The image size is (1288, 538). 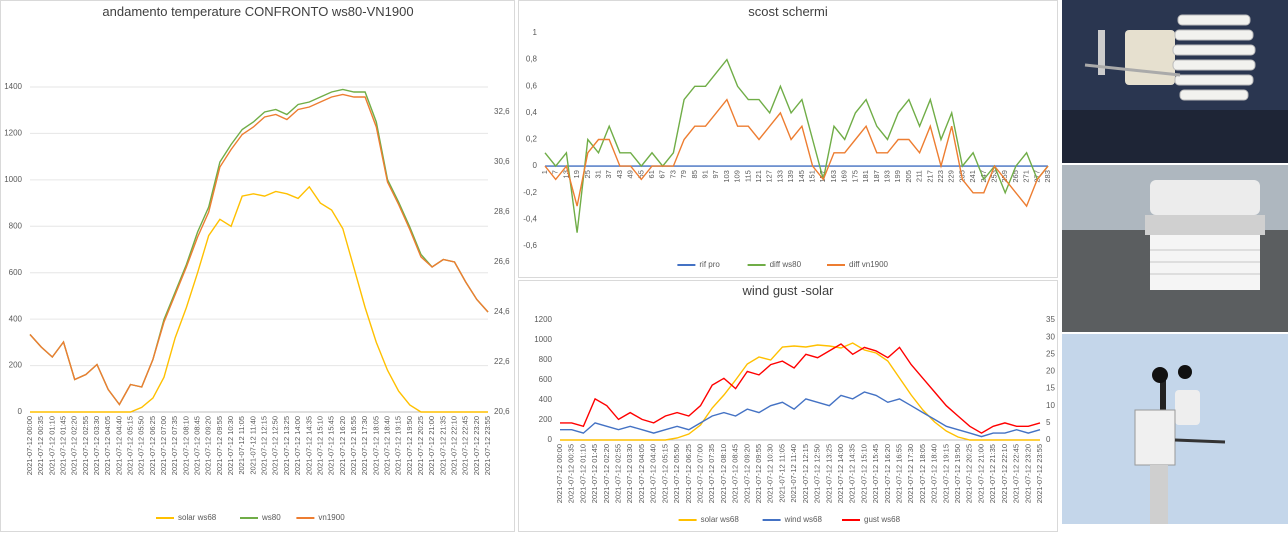 What do you see at coordinates (465, 445) in the screenshot?
I see `x-tick-label: 2021-07-12 22:45` at bounding box center [465, 445].